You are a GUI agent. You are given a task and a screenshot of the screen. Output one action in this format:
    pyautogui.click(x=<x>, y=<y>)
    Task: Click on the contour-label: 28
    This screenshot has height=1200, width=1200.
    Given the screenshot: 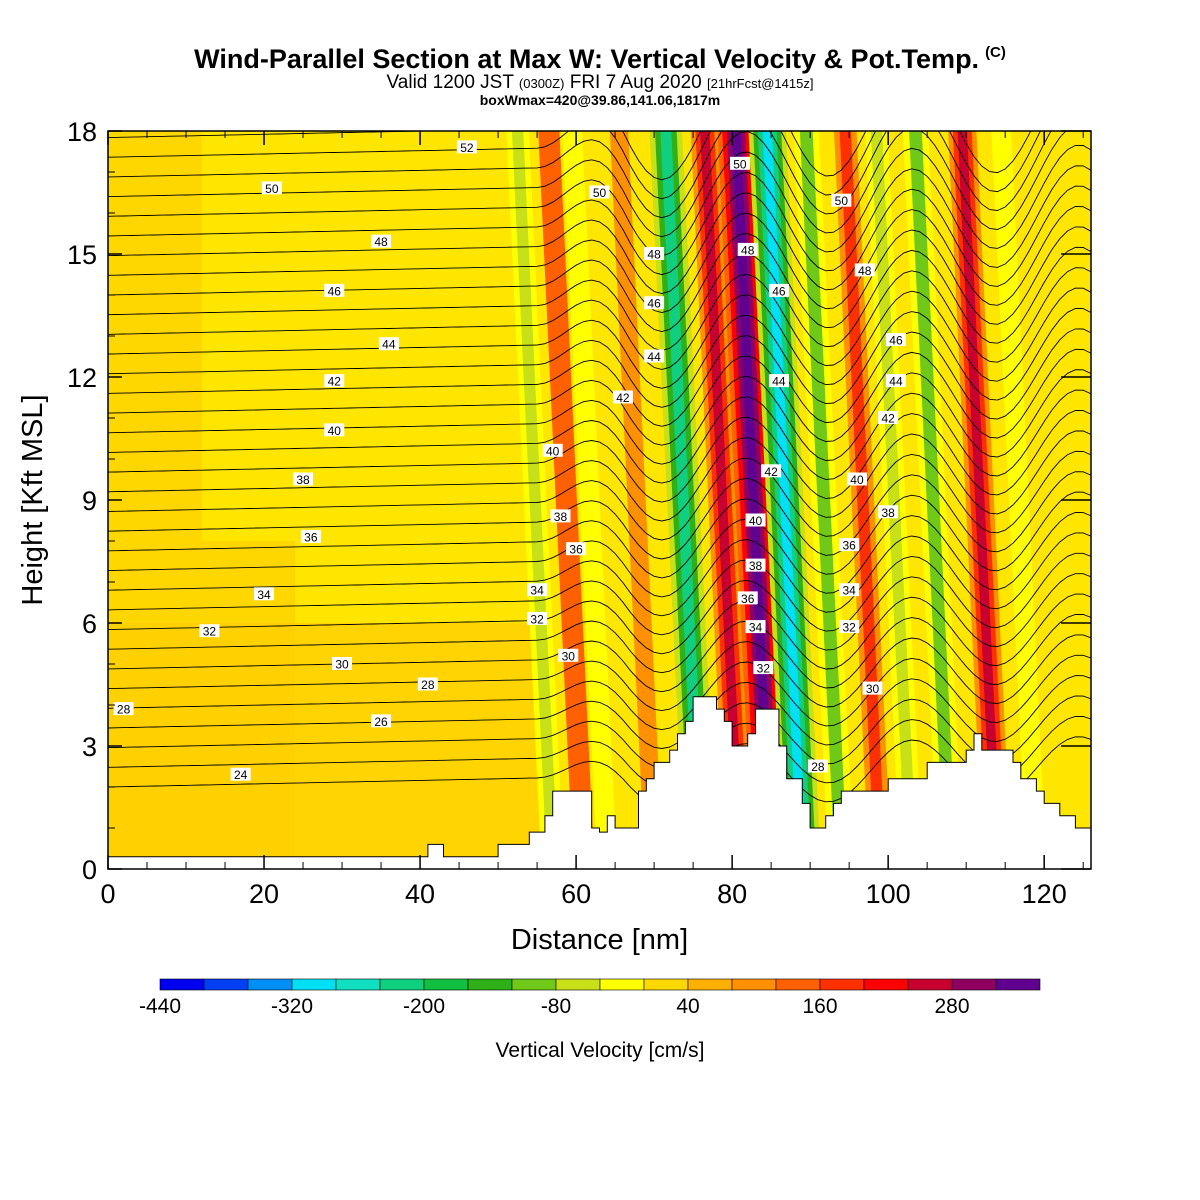 What is the action you would take?
    pyautogui.click(x=123, y=709)
    